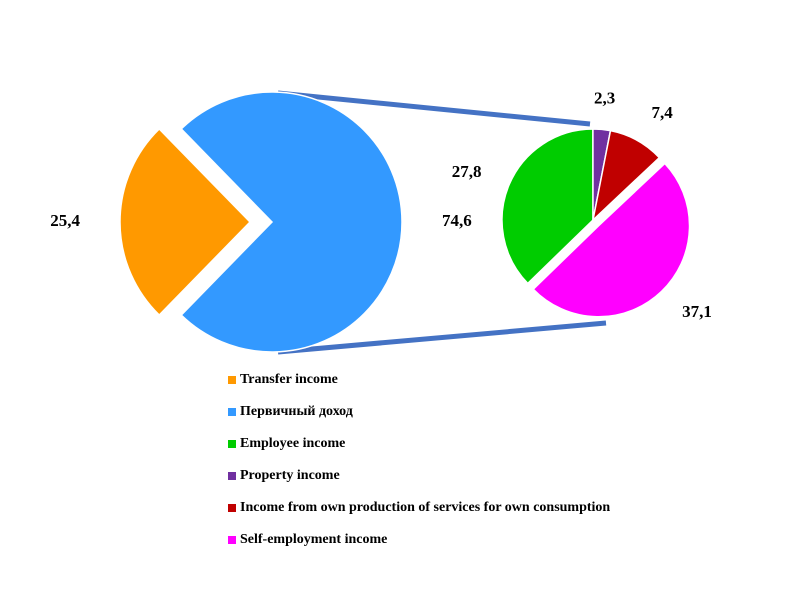 Image resolution: width=800 pixels, height=600 pixels. I want to click on value-label: 27,8, so click(467, 171).